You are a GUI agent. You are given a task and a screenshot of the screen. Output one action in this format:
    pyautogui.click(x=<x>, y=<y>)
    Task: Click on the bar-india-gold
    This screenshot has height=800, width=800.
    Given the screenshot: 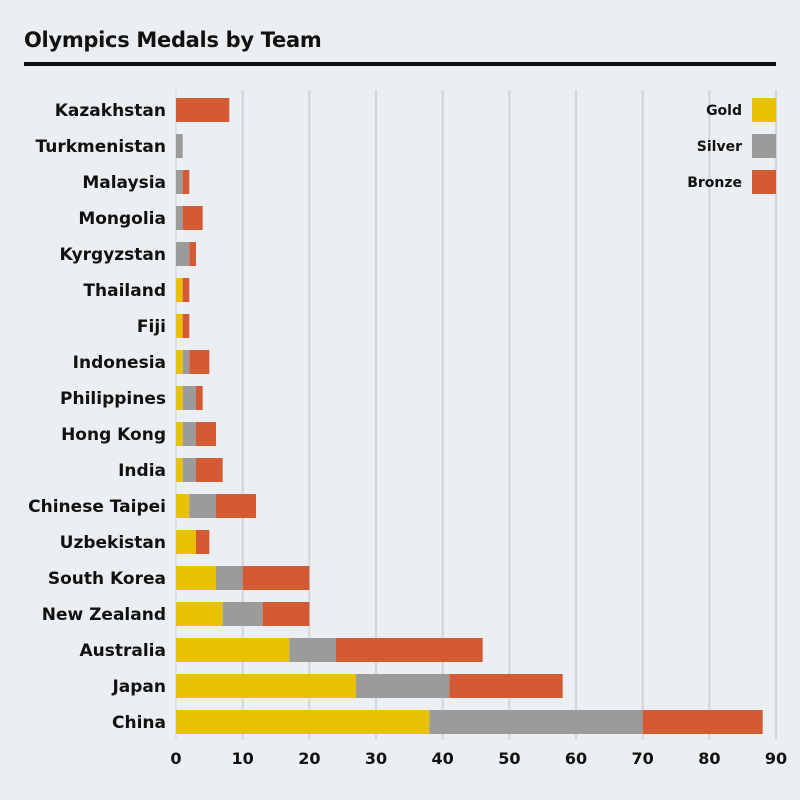 What is the action you would take?
    pyautogui.click(x=179, y=470)
    